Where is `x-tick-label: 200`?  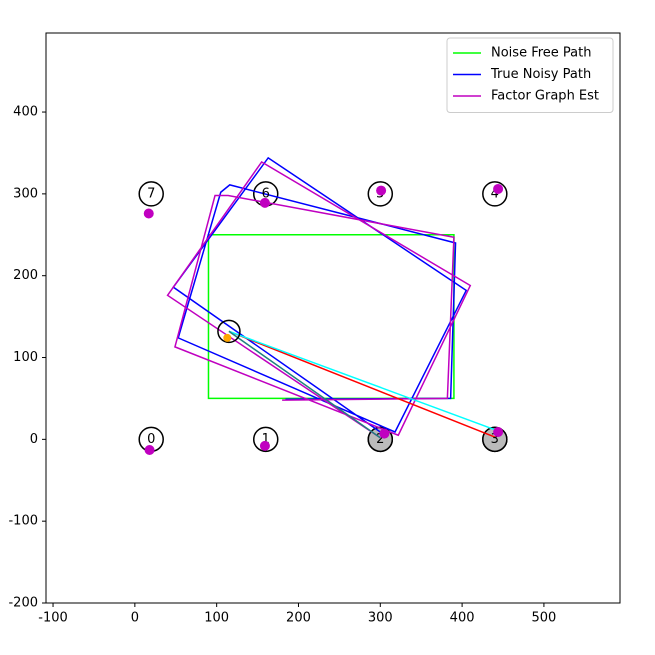 x-tick-label: 200 is located at coordinates (298, 618).